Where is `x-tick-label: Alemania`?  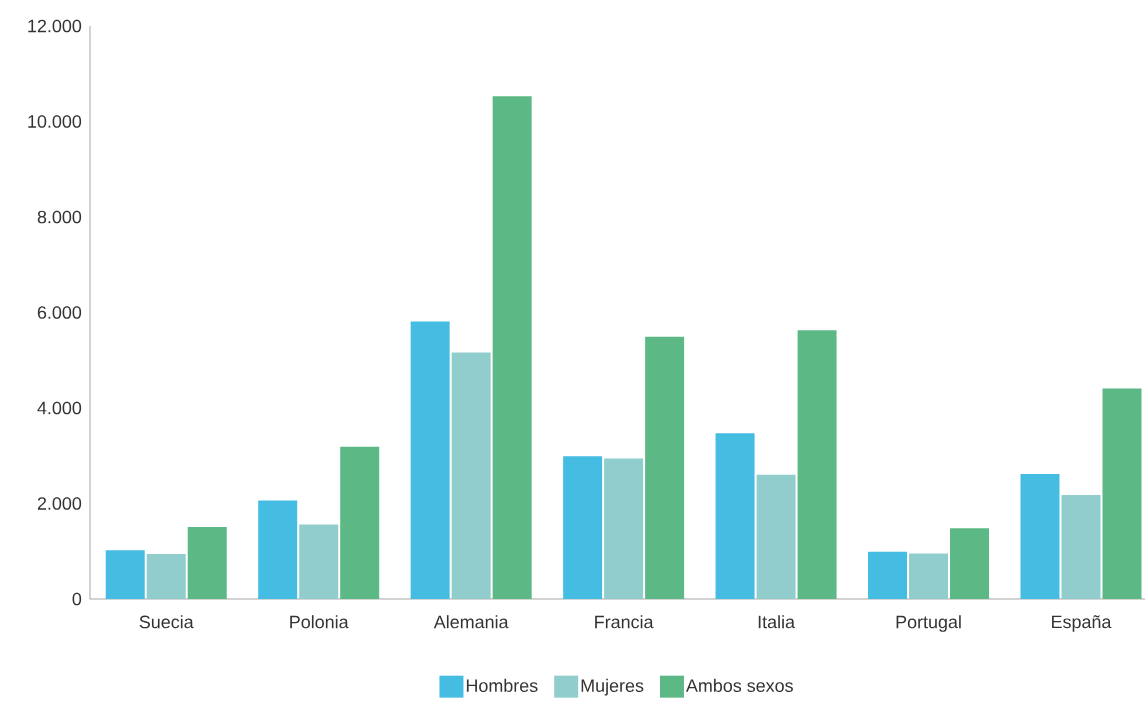 x-tick-label: Alemania is located at coordinates (471, 622).